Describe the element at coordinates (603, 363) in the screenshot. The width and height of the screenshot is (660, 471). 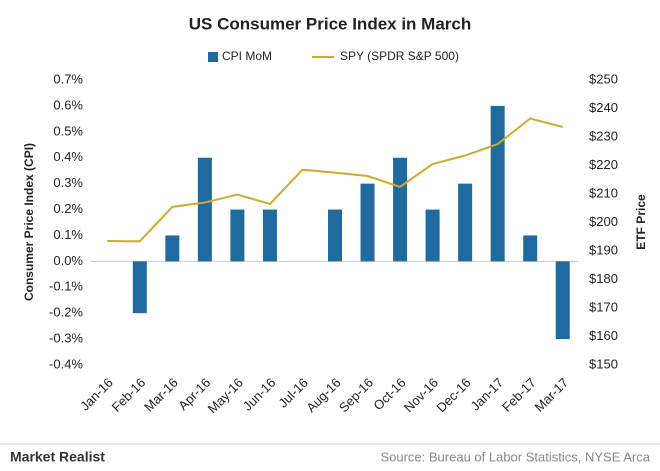
I see `y2-tick-label: $150` at that location.